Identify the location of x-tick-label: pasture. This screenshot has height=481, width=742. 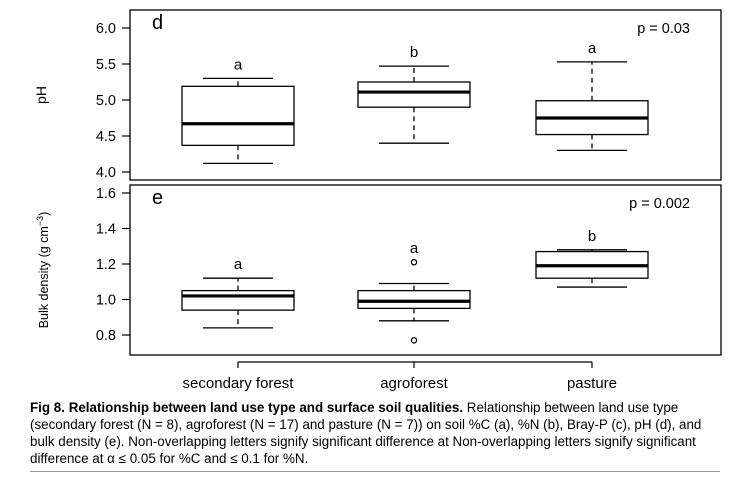
(592, 383).